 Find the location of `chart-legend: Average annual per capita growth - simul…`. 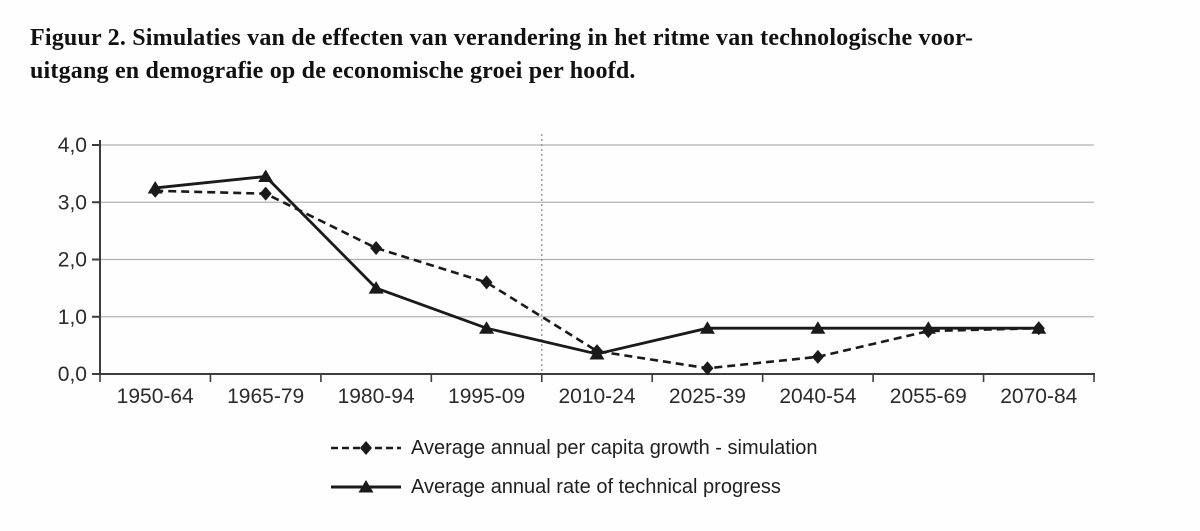

chart-legend: Average annual per capita growth - simul… is located at coordinates (574, 467).